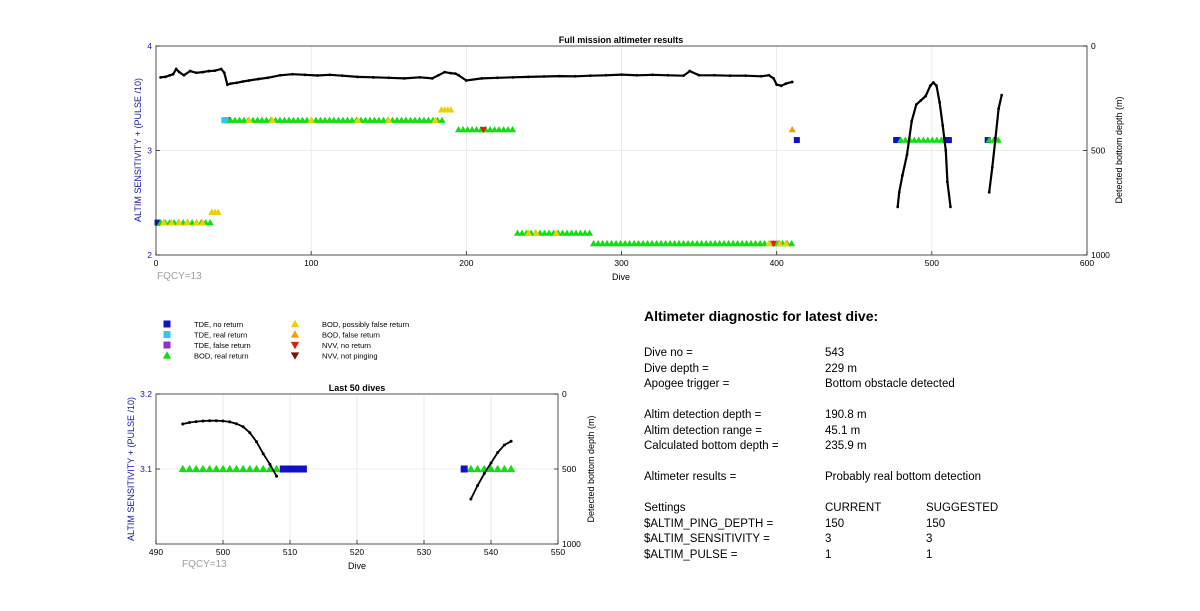 This screenshot has height=611, width=1200. What do you see at coordinates (149, 46) in the screenshot?
I see `y-tick-label-left: 4` at bounding box center [149, 46].